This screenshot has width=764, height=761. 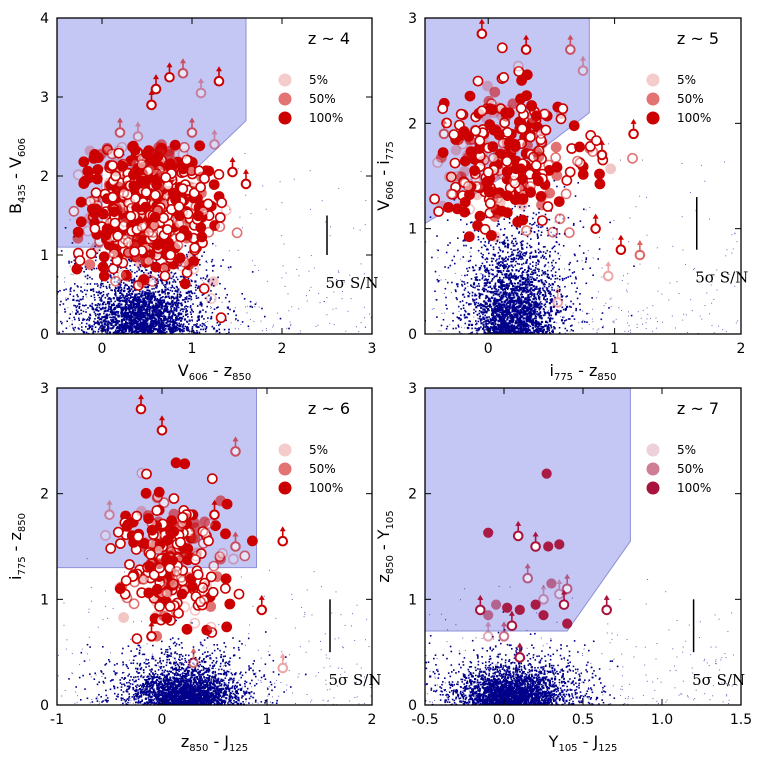 I want to click on upper-limit-arrowhead, so click(x=151, y=92).